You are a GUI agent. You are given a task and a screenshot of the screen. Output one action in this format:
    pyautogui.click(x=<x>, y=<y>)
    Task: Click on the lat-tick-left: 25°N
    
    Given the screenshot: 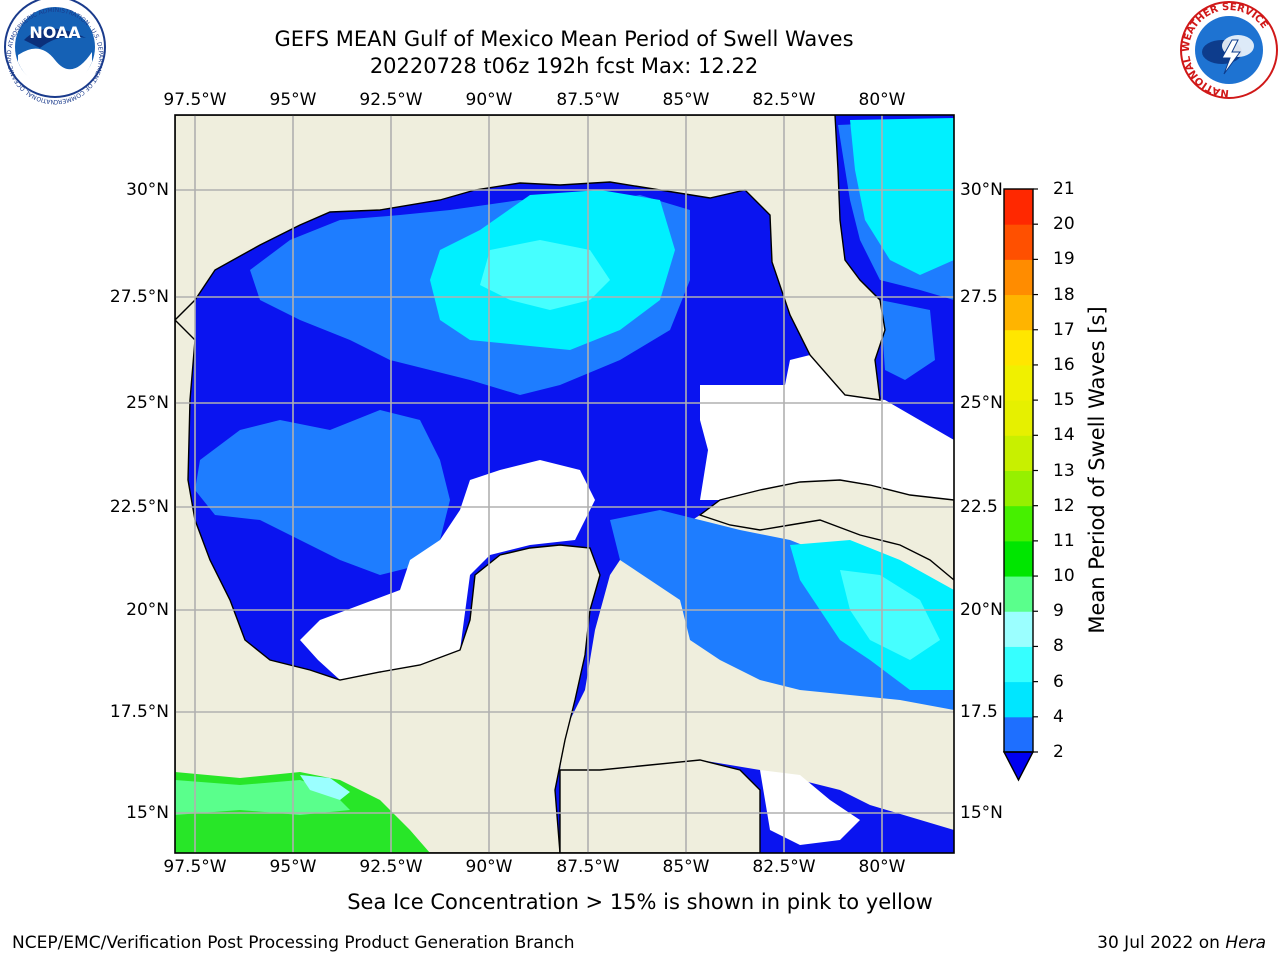 What is the action you would take?
    pyautogui.click(x=147, y=403)
    